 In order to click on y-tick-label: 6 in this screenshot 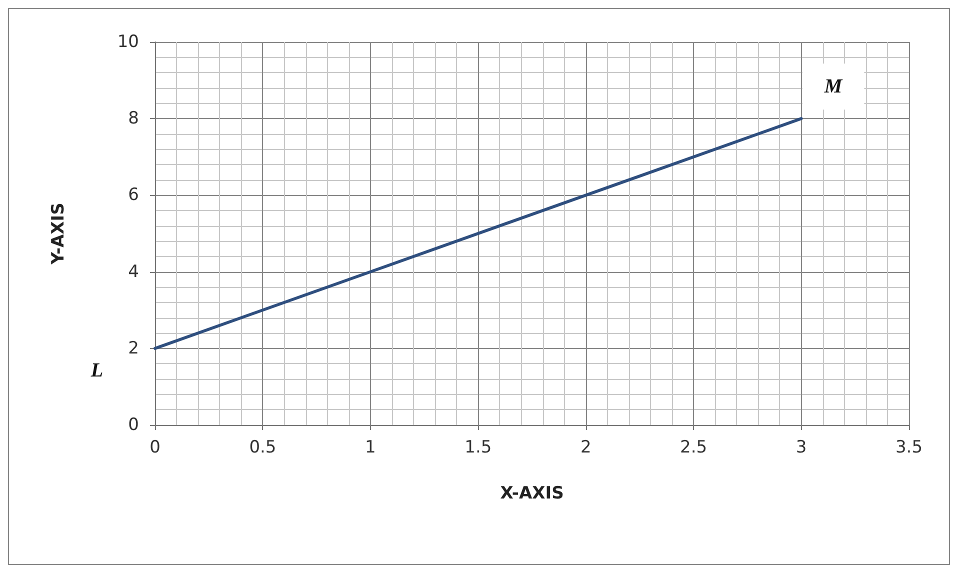, I will do `click(133, 195)`.